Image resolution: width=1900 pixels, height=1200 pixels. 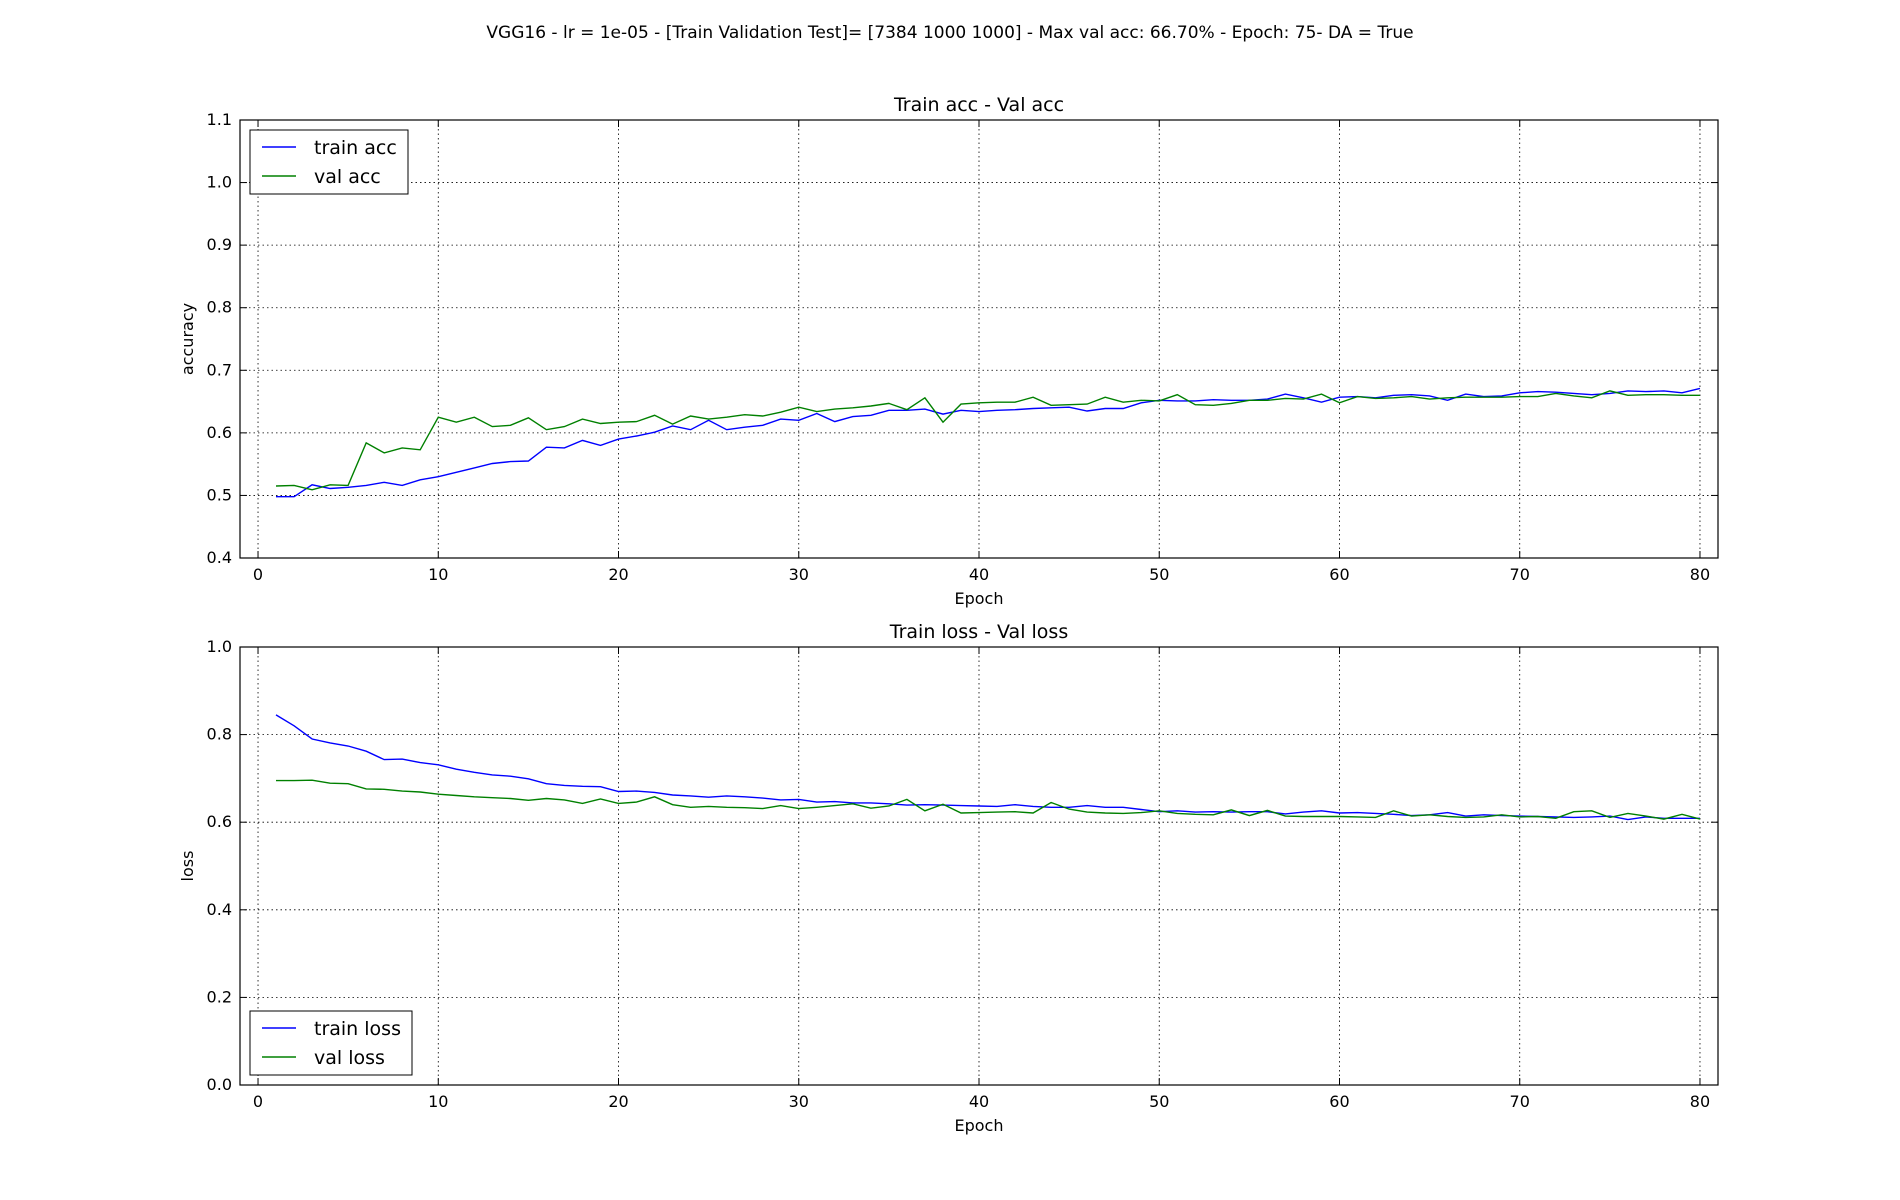 I want to click on legend: train loss val loss, so click(x=331, y=1043).